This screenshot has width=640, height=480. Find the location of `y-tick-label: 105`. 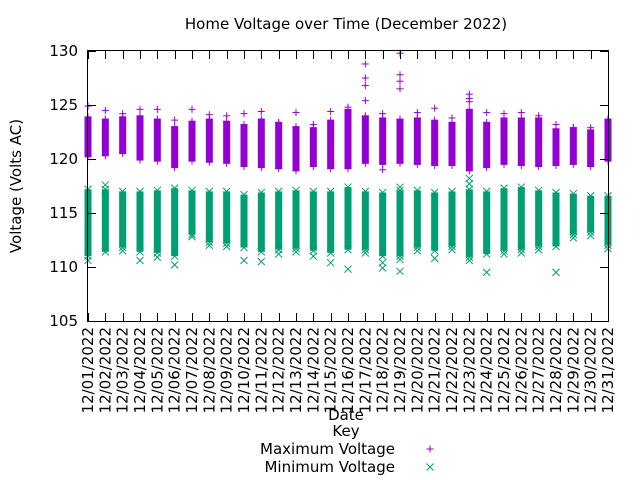

y-tick-label: 105 is located at coordinates (63, 321).